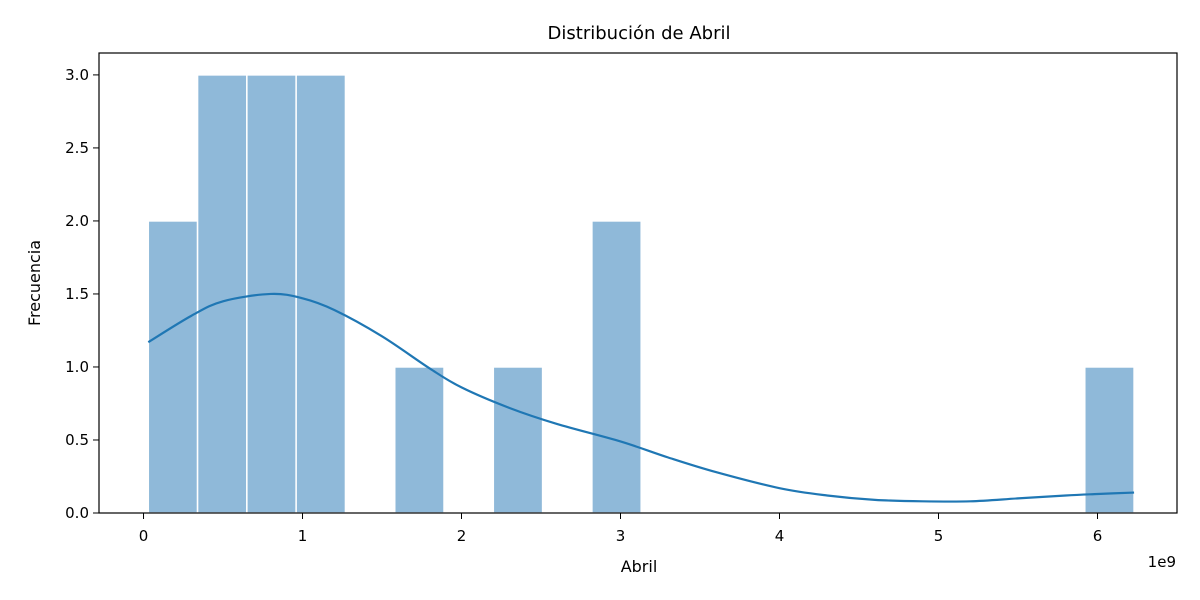 The width and height of the screenshot is (1200, 600). I want to click on x-tick-label: 4, so click(780, 536).